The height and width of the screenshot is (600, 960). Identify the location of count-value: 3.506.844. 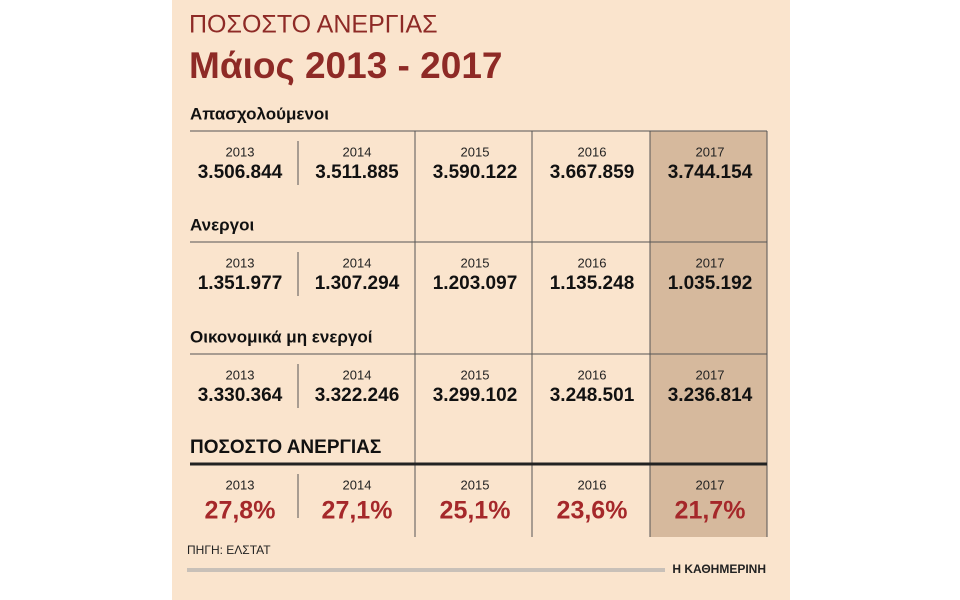
(240, 172).